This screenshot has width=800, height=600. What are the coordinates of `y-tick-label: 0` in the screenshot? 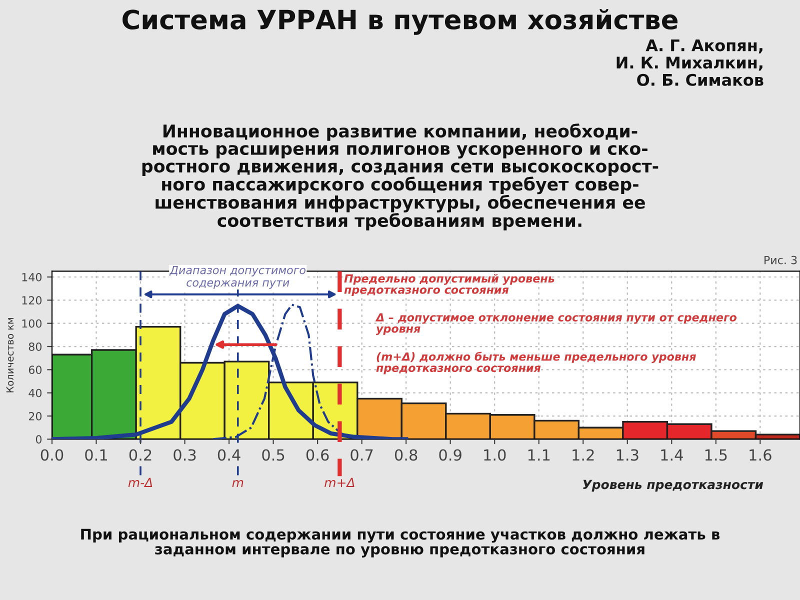 It's located at (39, 439).